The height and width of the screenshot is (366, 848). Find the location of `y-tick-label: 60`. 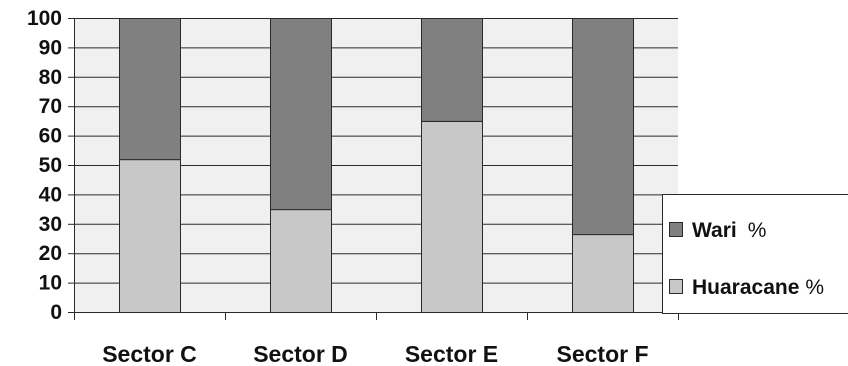

y-tick-label: 60 is located at coordinates (50, 136).